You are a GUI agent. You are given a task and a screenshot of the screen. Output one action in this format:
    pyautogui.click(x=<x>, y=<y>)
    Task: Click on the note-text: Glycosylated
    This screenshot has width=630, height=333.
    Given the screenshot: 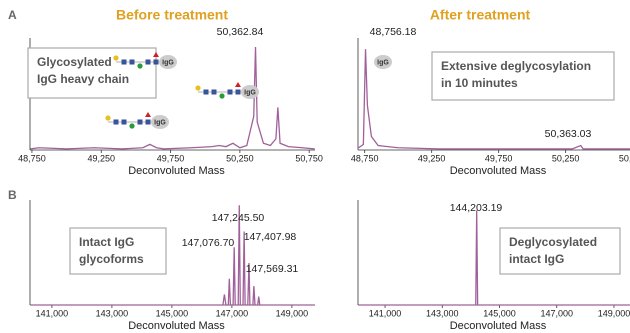 What is the action you would take?
    pyautogui.click(x=74, y=62)
    